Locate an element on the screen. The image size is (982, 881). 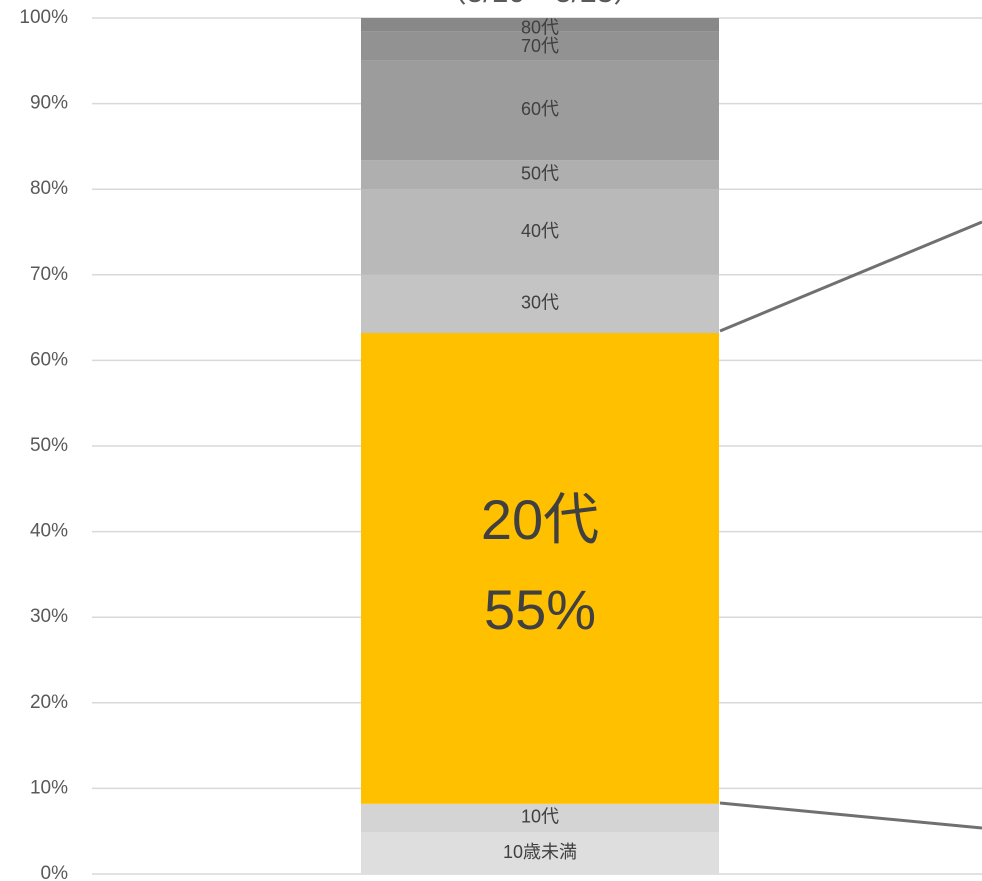
segment-label: 50代 is located at coordinates (540, 173).